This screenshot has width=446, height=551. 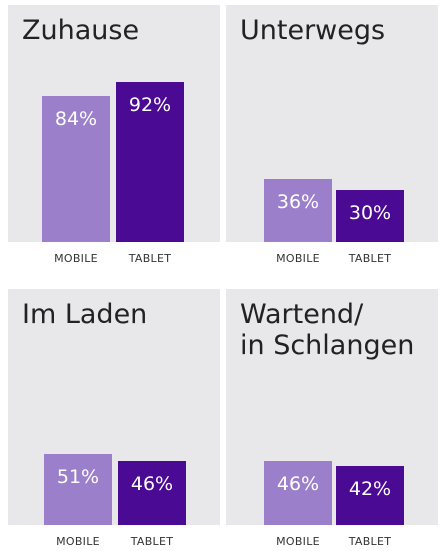 I want to click on chart-title-line: Wartend/, so click(x=302, y=314).